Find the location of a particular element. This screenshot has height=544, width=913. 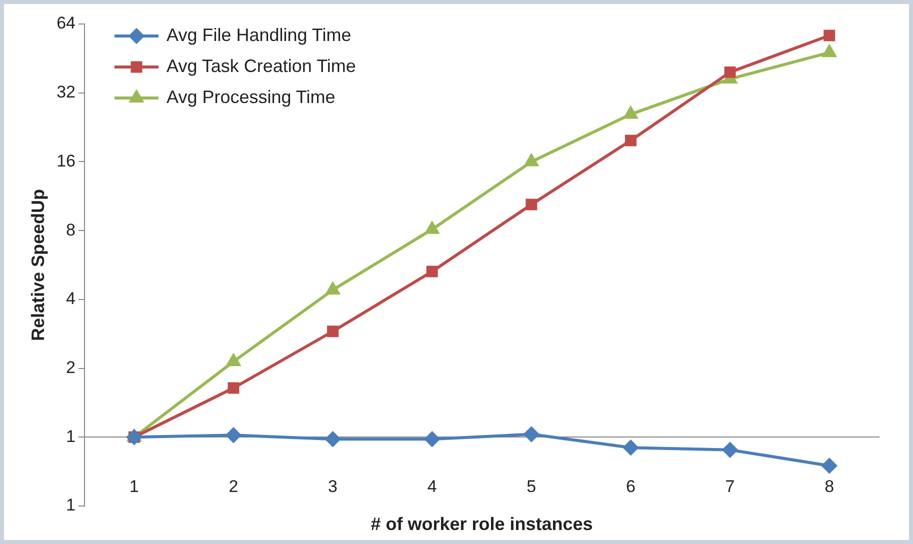

x-tick-label: 8 is located at coordinates (829, 486).